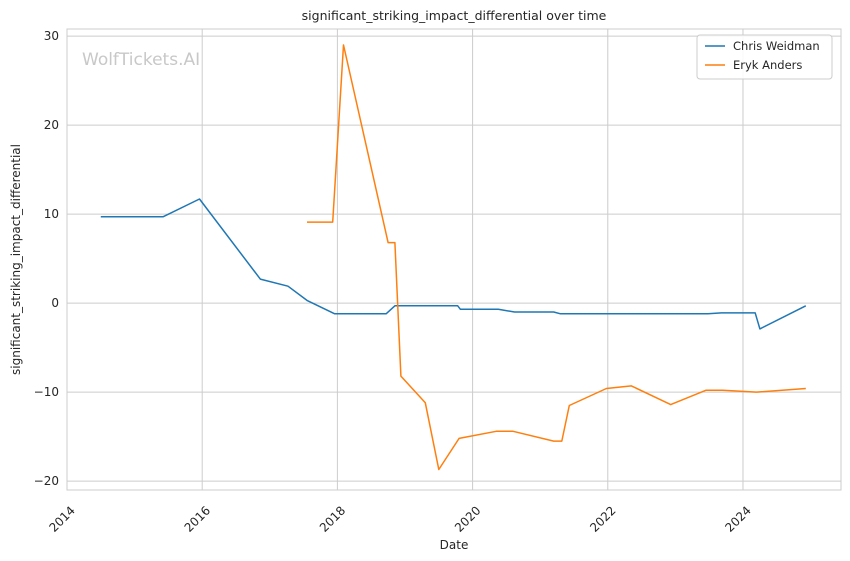 This screenshot has height=561, width=850. I want to click on watermark: WolfTickets.AI, so click(141, 60).